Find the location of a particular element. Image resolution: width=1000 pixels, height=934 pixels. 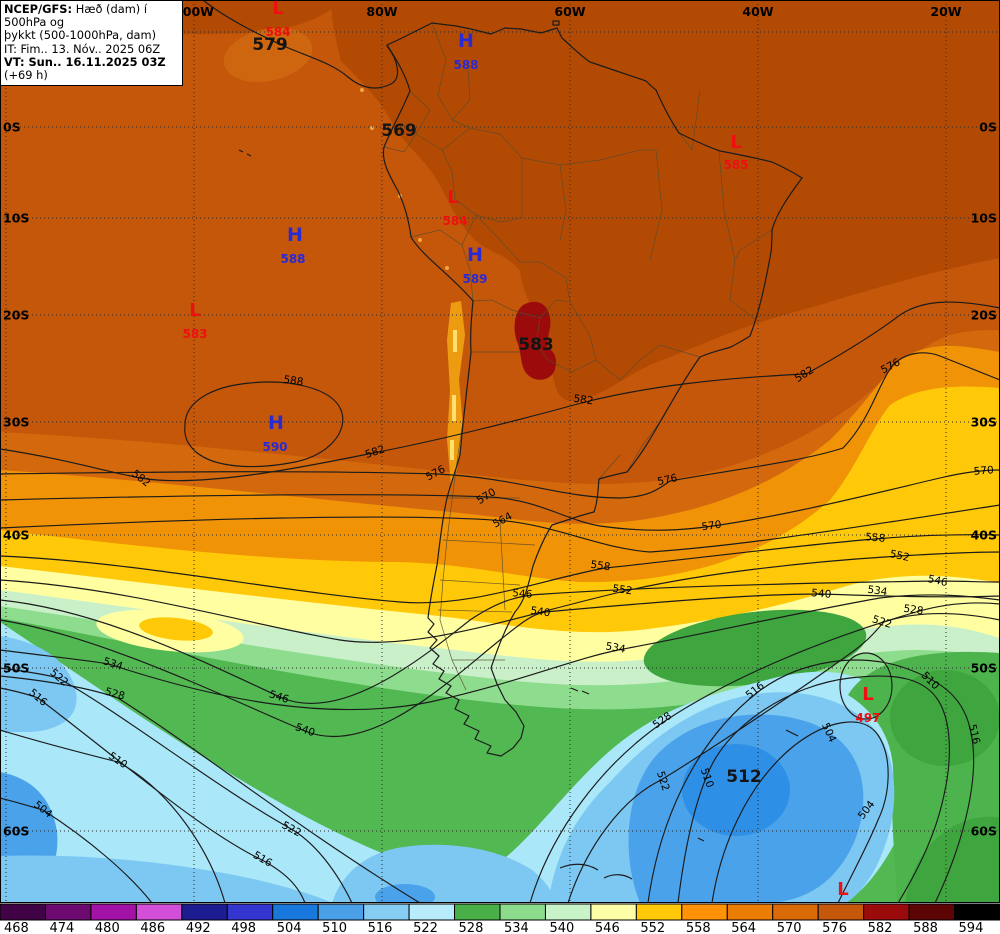

contour-label-552: 552 is located at coordinates (623, 590).